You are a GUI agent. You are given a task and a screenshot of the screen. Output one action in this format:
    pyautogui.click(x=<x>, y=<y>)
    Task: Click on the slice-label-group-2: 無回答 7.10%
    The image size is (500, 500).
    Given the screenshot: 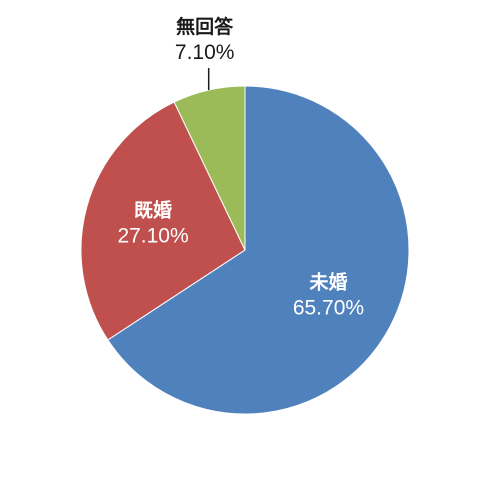 What is the action you would take?
    pyautogui.click(x=205, y=53)
    